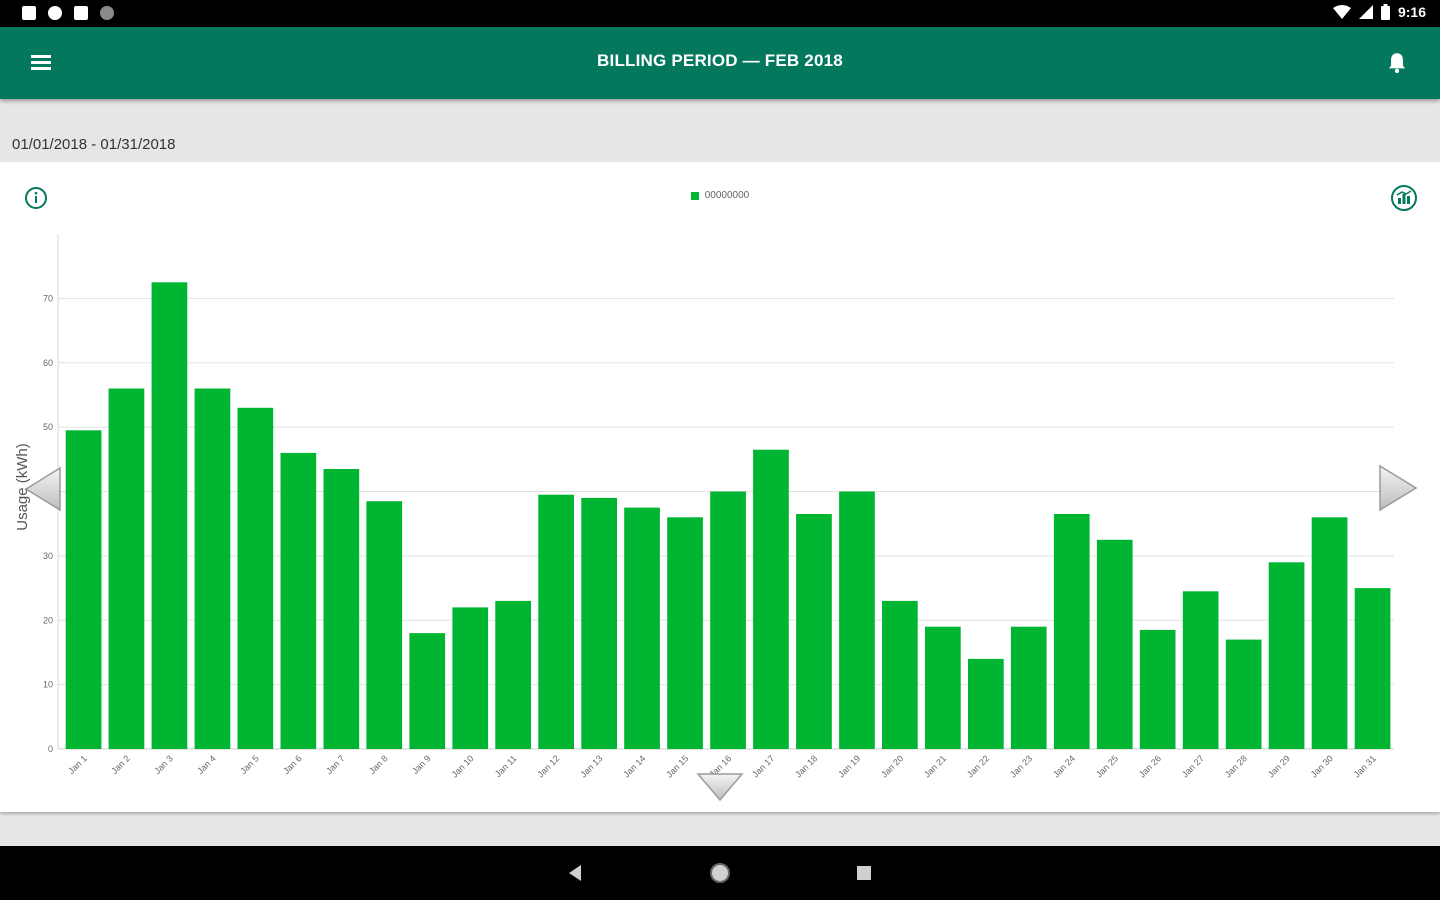 The width and height of the screenshot is (1440, 900). I want to click on x-tick-label: Jan 28, so click(1236, 766).